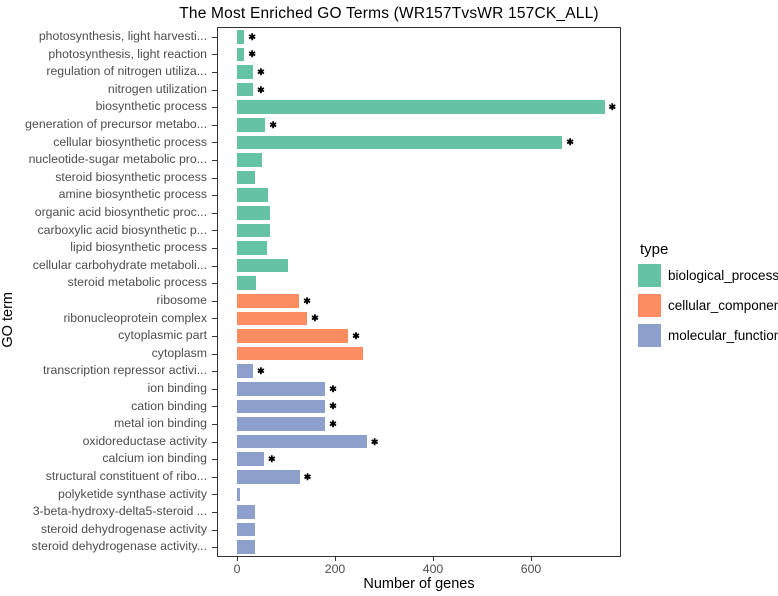 The width and height of the screenshot is (778, 596). I want to click on y-tick-label: steroid dehydrogenase activity, so click(123, 528).